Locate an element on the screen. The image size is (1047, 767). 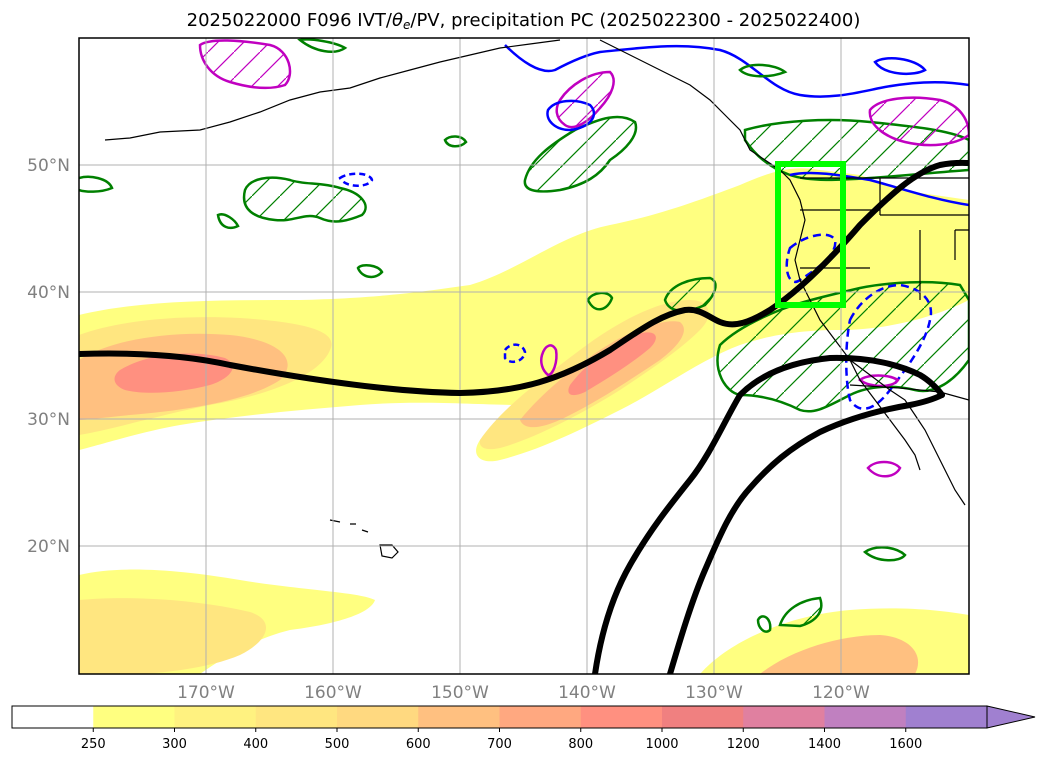
colorbar: 250 300 400 500 600 700 800 1000 1200 1400 1600 is located at coordinates (523, 728).